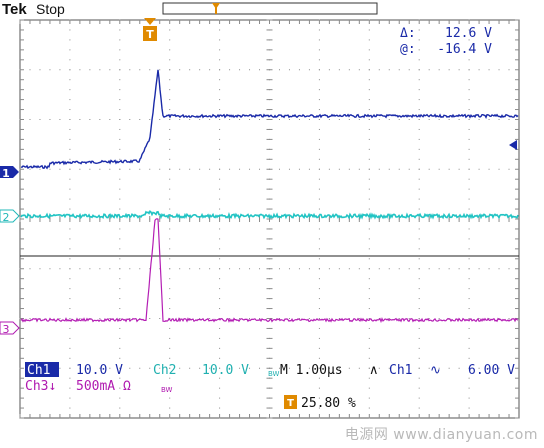  What do you see at coordinates (270, 8) in the screenshot?
I see `record-position-bar` at bounding box center [270, 8].